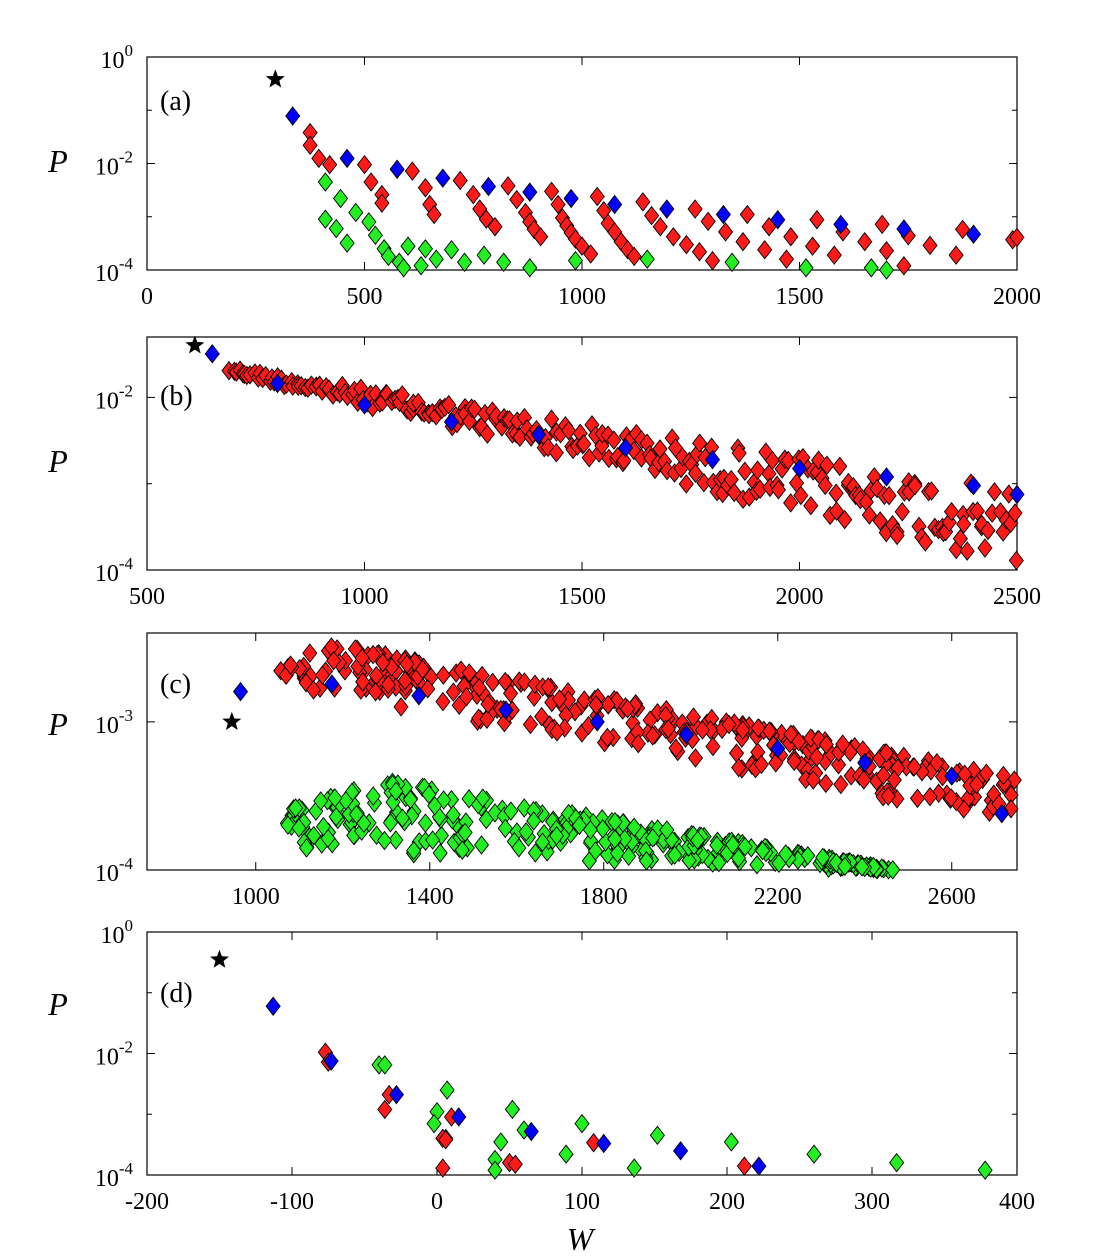 The width and height of the screenshot is (1120, 1260). What do you see at coordinates (114, 270) in the screenshot?
I see `y-tick-label: 10⁻⁴` at bounding box center [114, 270].